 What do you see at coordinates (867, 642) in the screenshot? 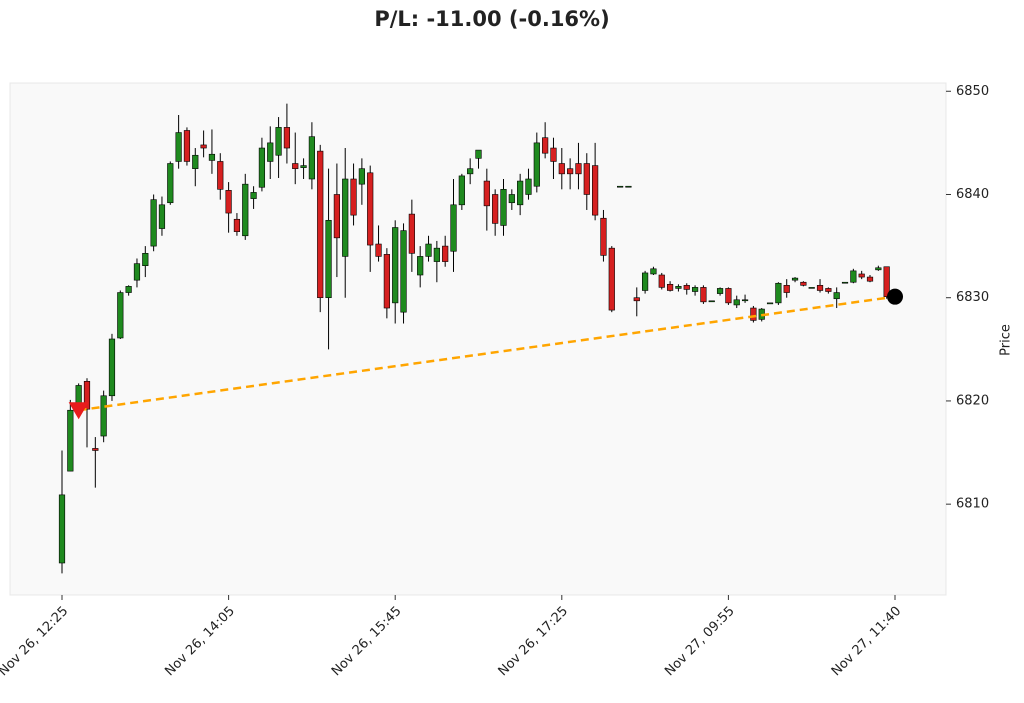
I see `x-tick-label: Nov 27, 11:40` at bounding box center [867, 642].